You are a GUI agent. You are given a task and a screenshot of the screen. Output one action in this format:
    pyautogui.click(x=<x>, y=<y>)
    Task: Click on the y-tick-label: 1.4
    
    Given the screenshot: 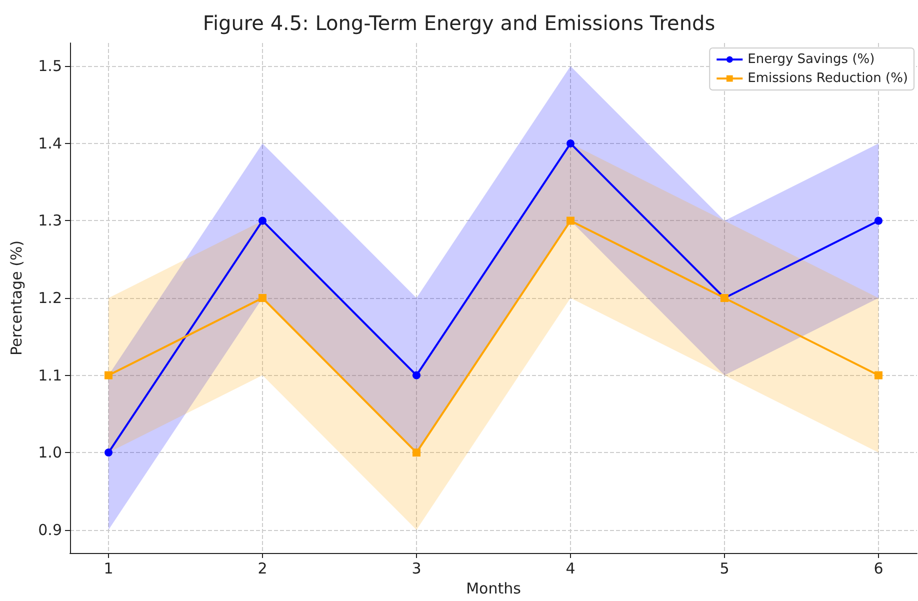 What is the action you would take?
    pyautogui.click(x=50, y=143)
    